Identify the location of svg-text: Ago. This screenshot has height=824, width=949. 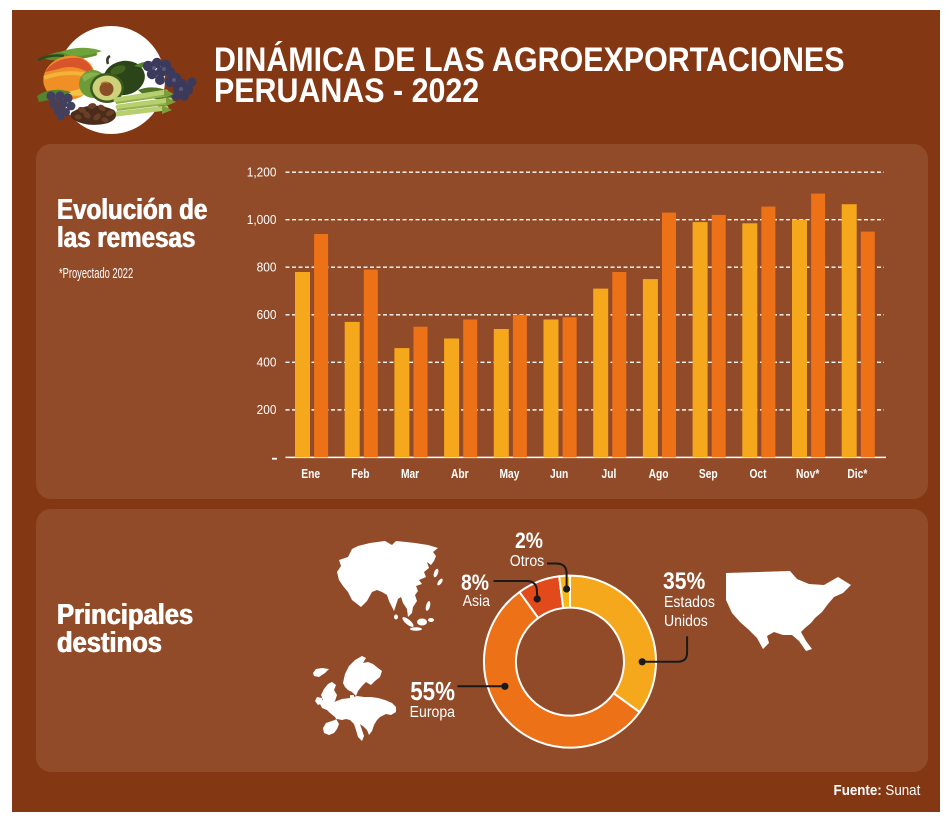
(659, 474).